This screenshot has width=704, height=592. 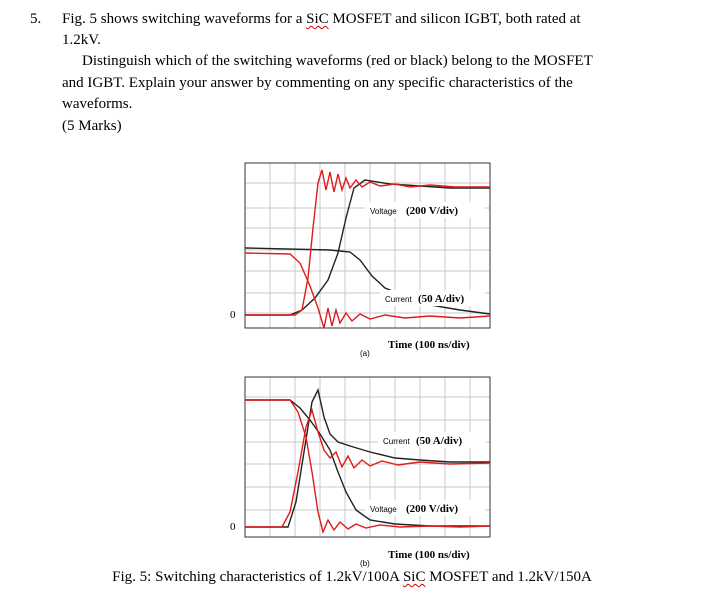 I want to click on figure-b-voltage-label: (200 V/div), so click(x=432, y=509).